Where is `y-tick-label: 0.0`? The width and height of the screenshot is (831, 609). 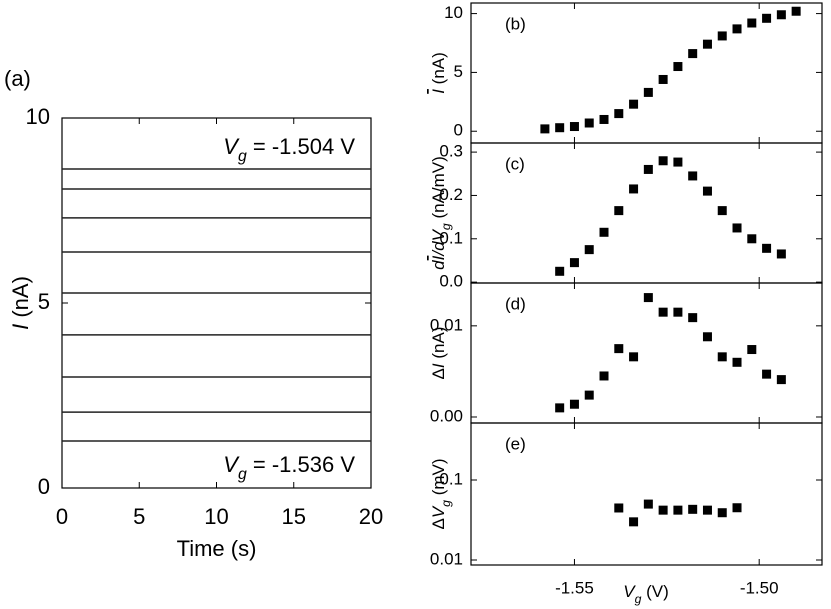 y-tick-label: 0.0 is located at coordinates (451, 281).